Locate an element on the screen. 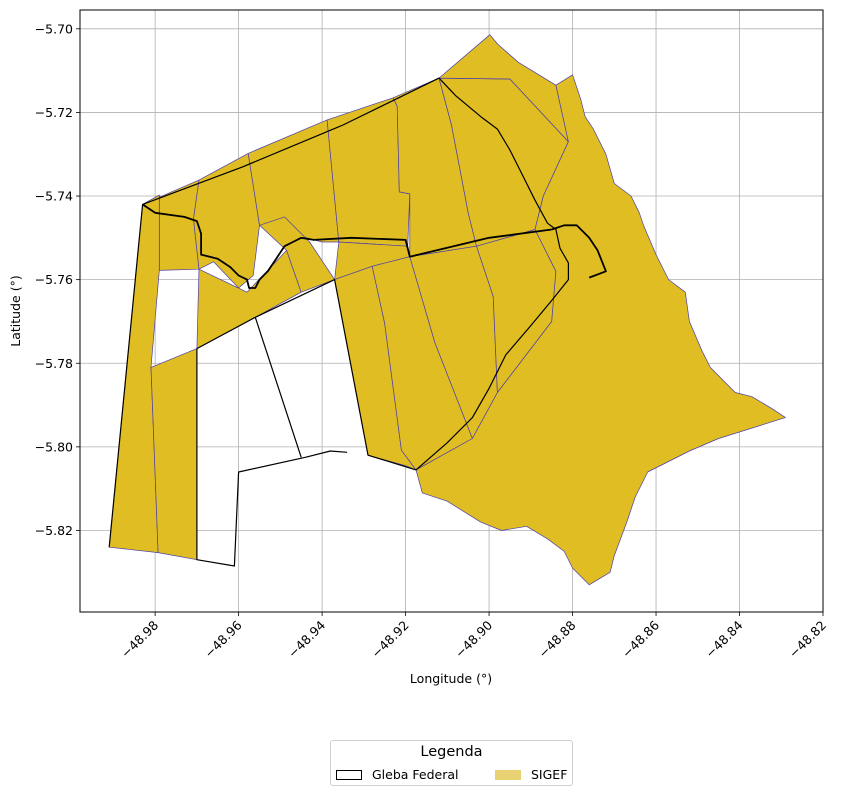  x-tick-label: −48.90 is located at coordinates (473, 638).